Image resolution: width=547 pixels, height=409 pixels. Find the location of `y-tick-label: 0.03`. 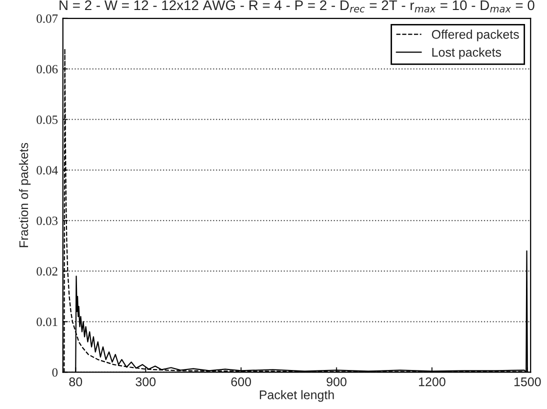

y-tick-label: 0.03 is located at coordinates (47, 221).